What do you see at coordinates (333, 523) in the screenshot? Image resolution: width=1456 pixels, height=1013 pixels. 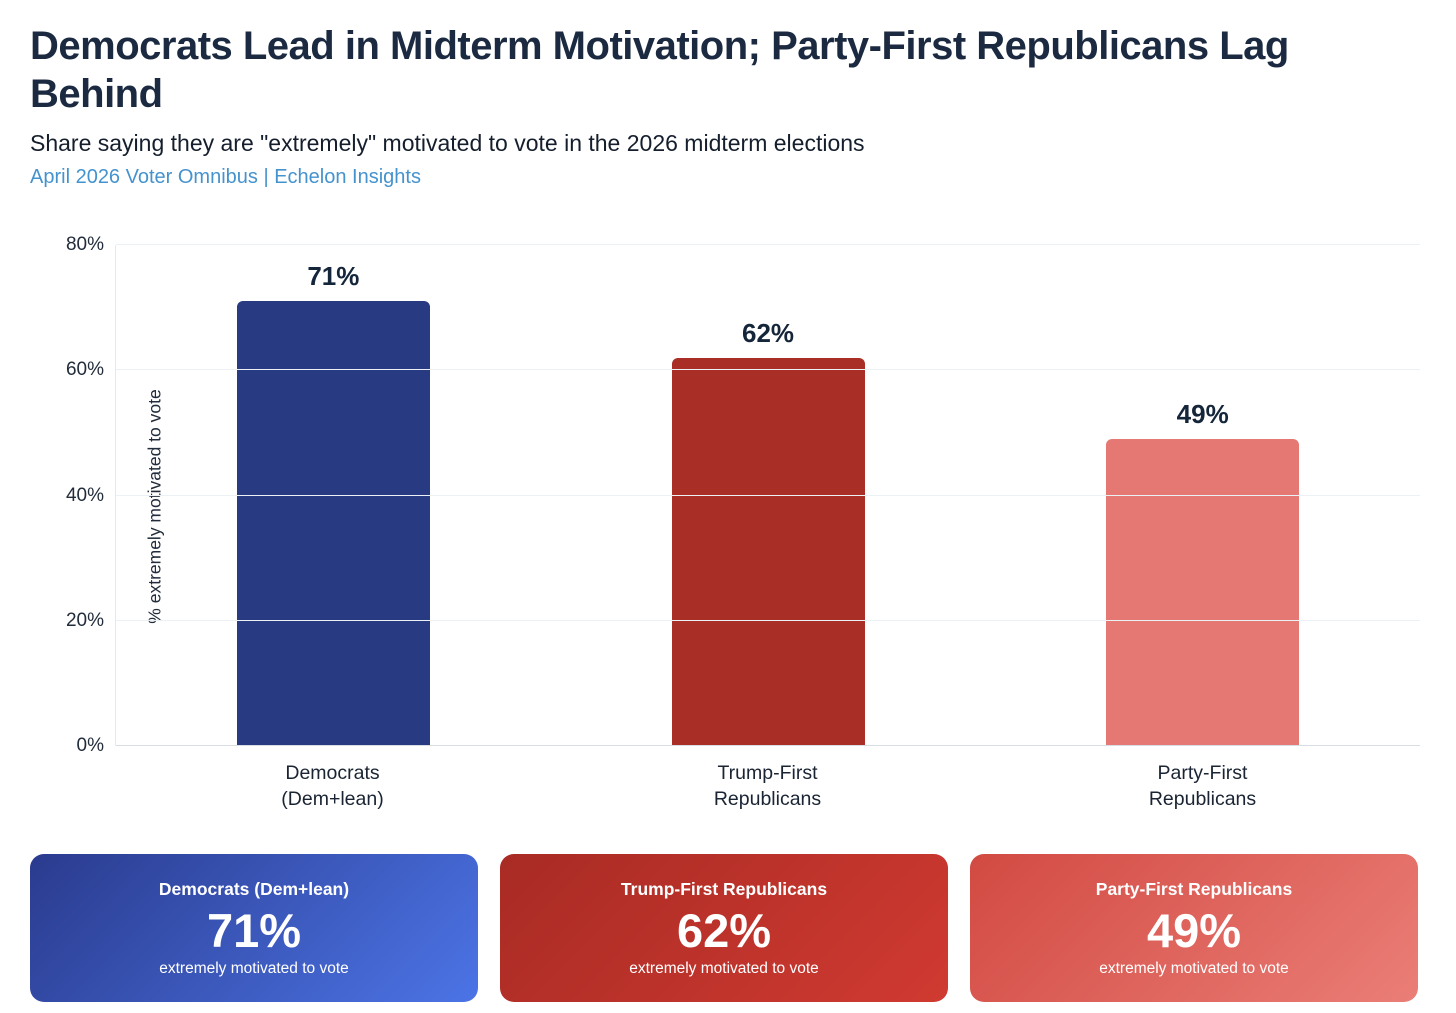 I see `bar-democrats` at bounding box center [333, 523].